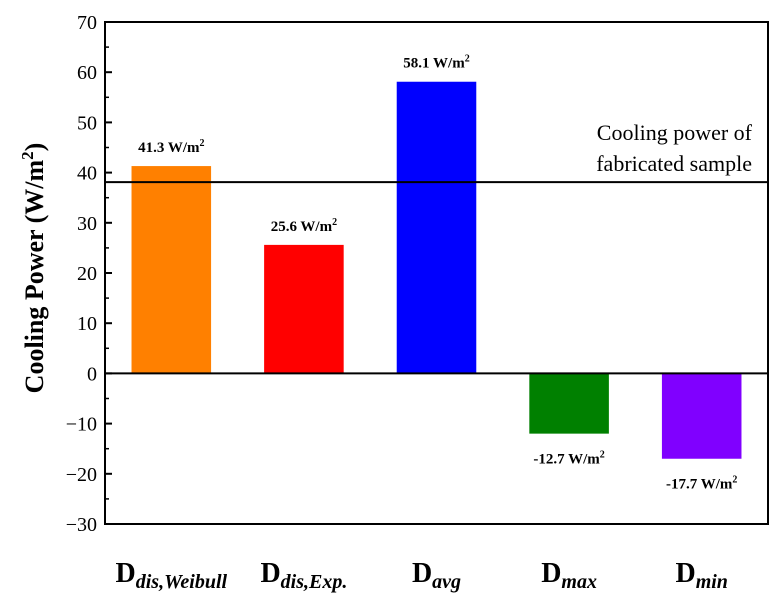 This screenshot has width=778, height=593. I want to click on y-tick-label: 20, so click(87, 274).